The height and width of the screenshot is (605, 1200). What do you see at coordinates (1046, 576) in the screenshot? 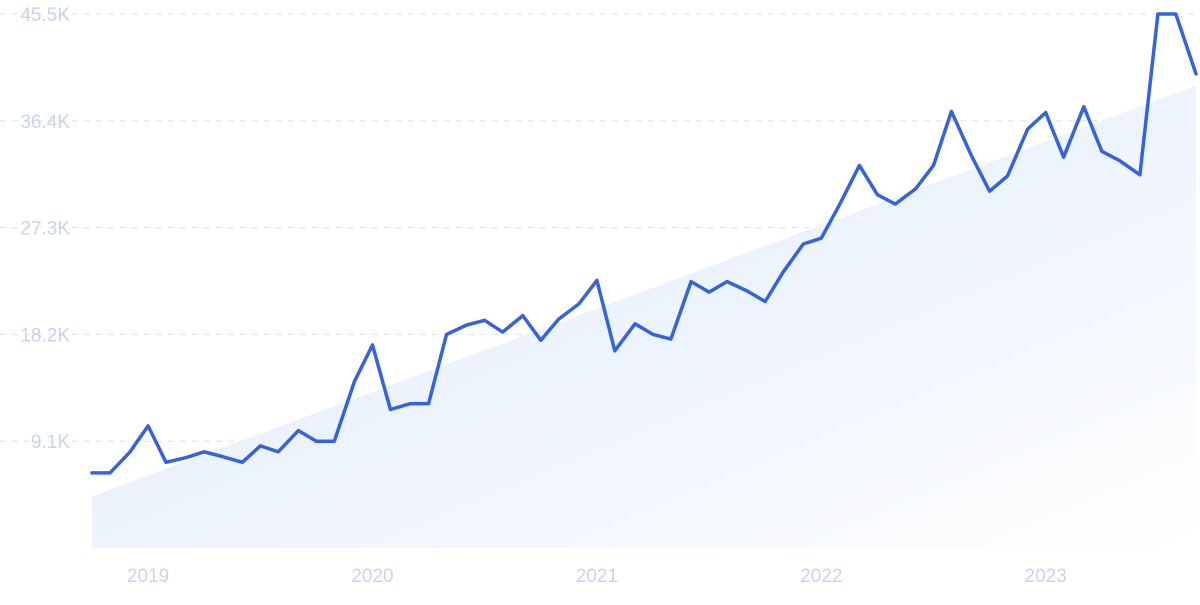
I see `x-tick-label-4: 2023` at bounding box center [1046, 576].